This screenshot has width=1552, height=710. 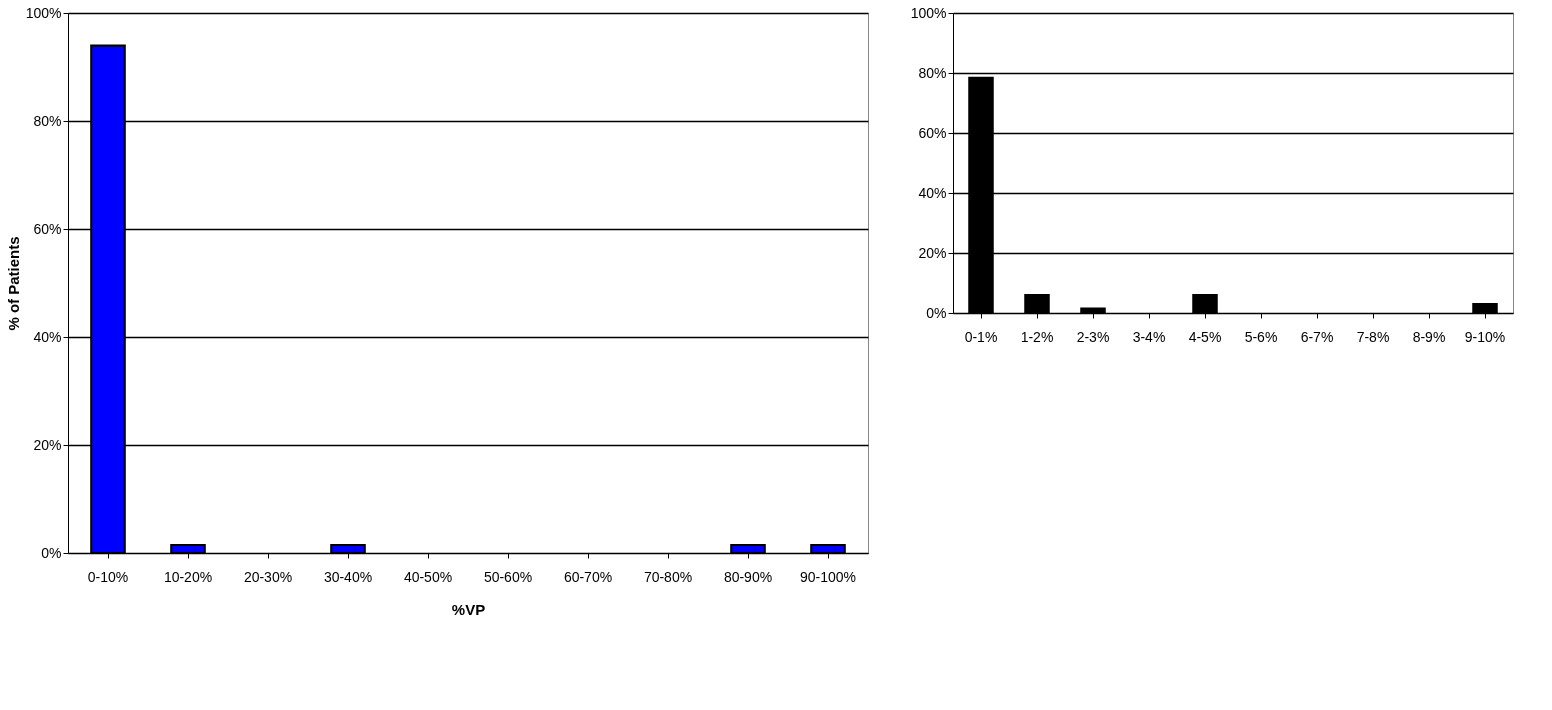 I want to click on x-tick-label: 4-5%, so click(x=1205, y=336).